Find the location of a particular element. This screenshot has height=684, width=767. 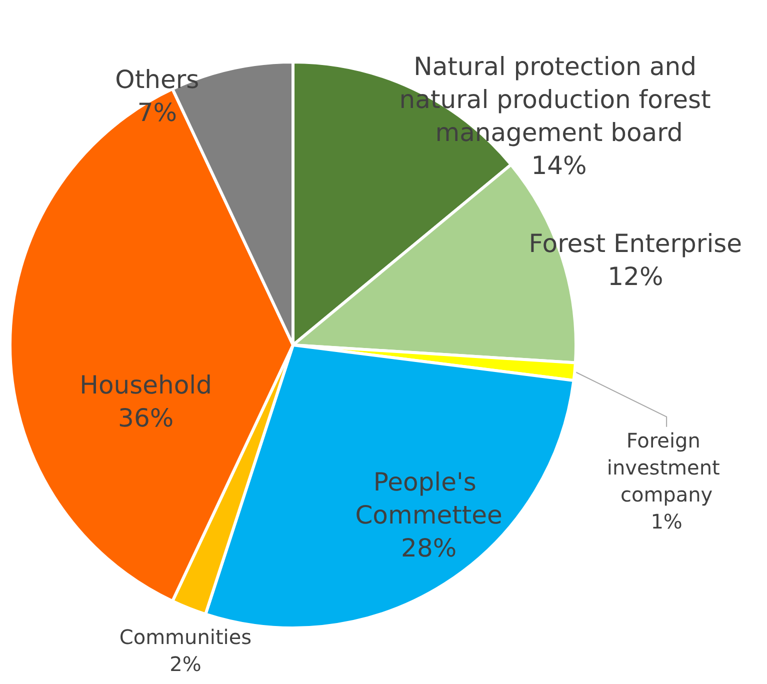

data-label: 36% is located at coordinates (146, 418).